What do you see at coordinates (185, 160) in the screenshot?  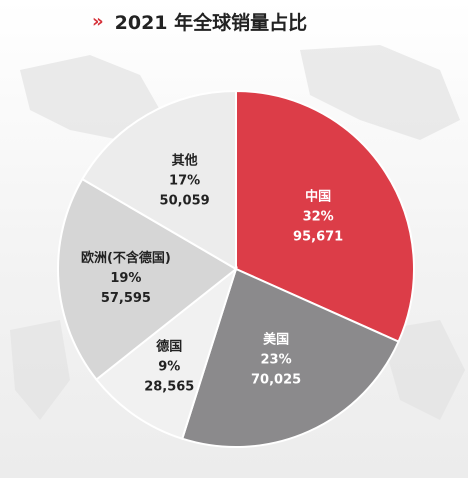 I see `slice-category-label: 其他` at bounding box center [185, 160].